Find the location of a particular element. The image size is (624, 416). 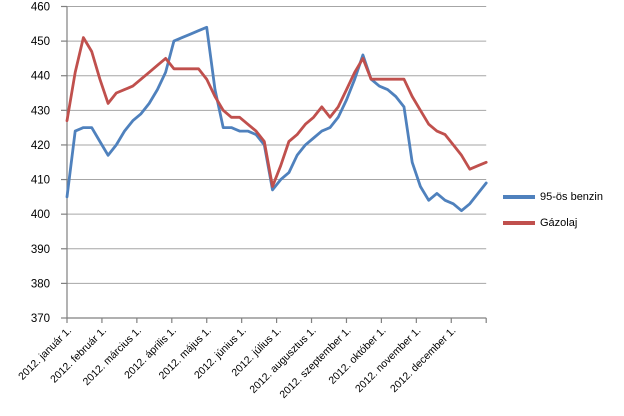

legend-label-gazolaj: Gázolaj is located at coordinates (559, 223).